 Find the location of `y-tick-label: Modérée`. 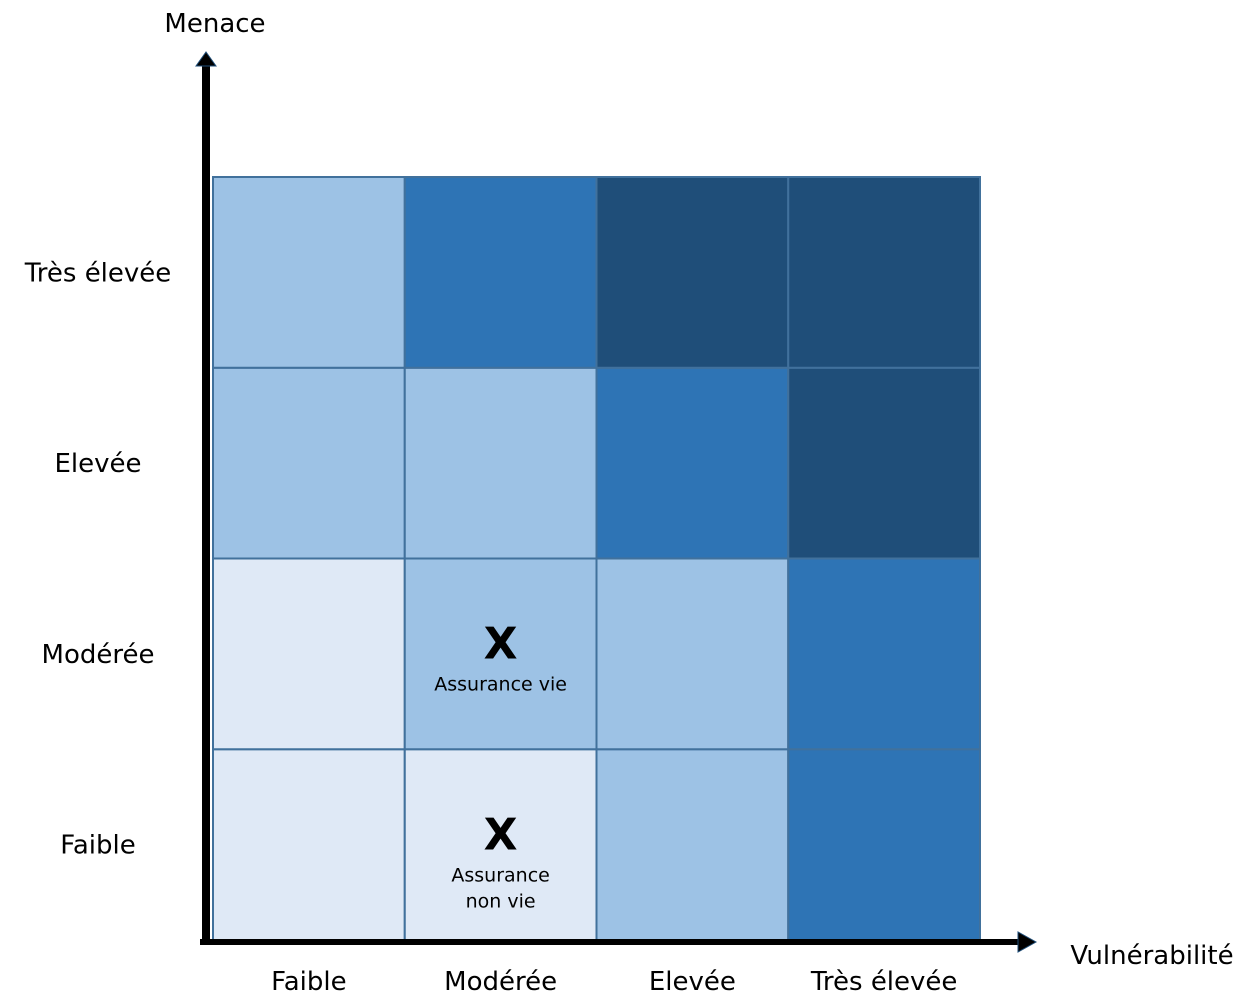

y-tick-label: Modérée is located at coordinates (98, 655).